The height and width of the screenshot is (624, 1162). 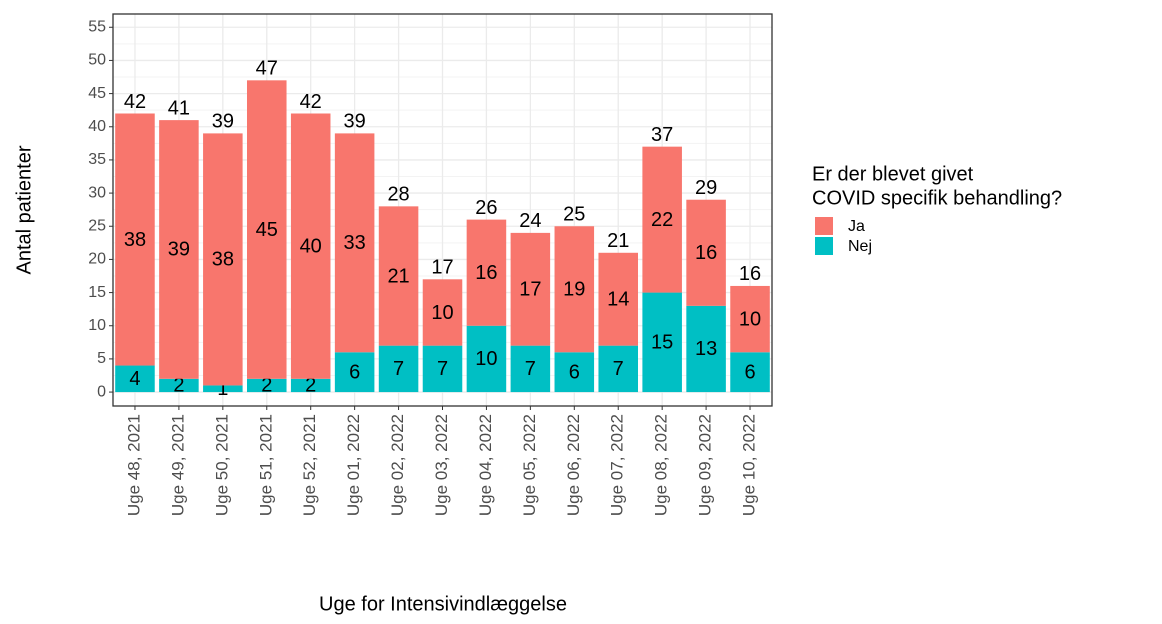 What do you see at coordinates (179, 108) in the screenshot?
I see `total-label: 41` at bounding box center [179, 108].